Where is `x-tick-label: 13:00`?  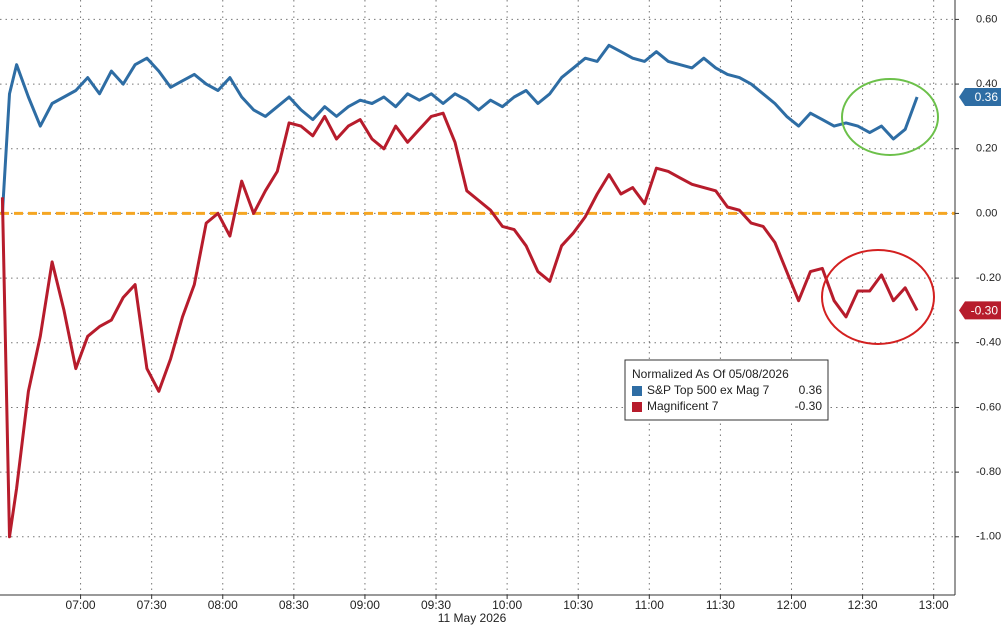
x-tick-label: 13:00 is located at coordinates (934, 605).